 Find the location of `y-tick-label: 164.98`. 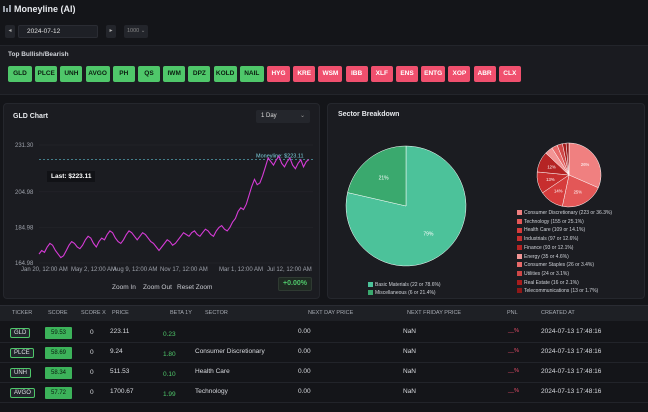

y-tick-label: 164.98 is located at coordinates (24, 264).